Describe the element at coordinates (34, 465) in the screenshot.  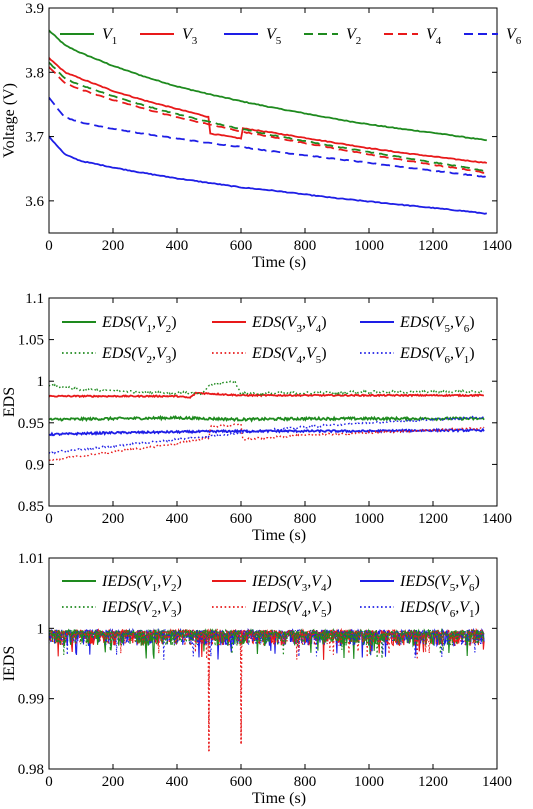
I see `y-tick-label: 0.9` at that location.